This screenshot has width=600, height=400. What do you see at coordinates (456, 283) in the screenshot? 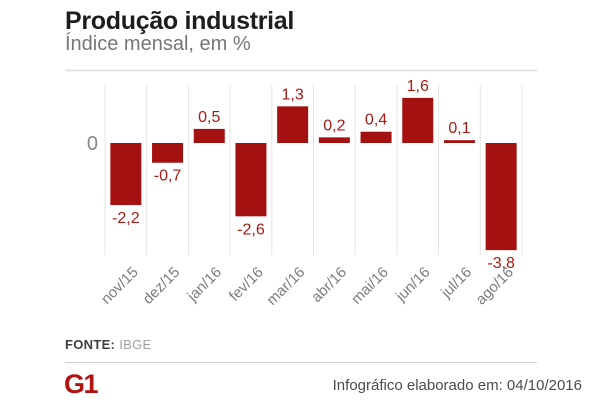
I see `x-axis-label-jul-16: jul/16` at bounding box center [456, 283].